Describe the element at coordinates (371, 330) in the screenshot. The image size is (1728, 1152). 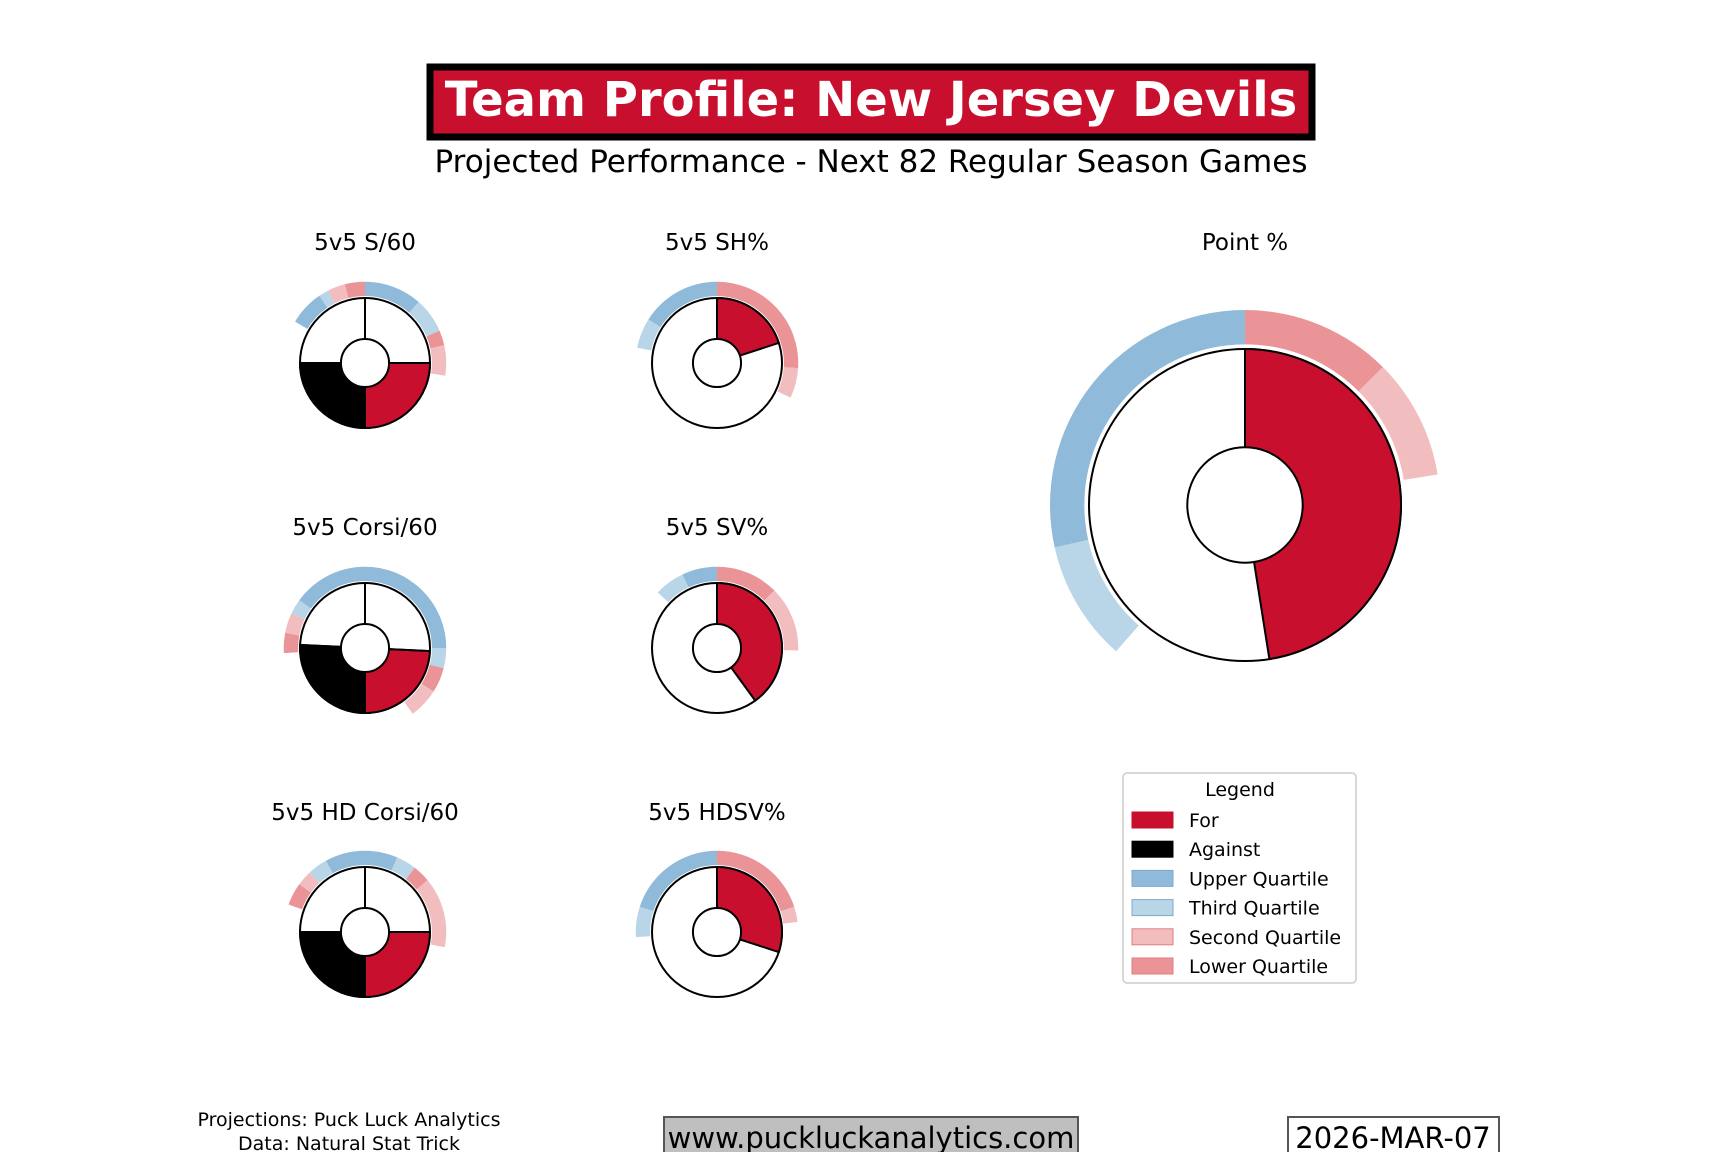
I see `donut-5v5-s-60: 5v5 S/60` at that location.